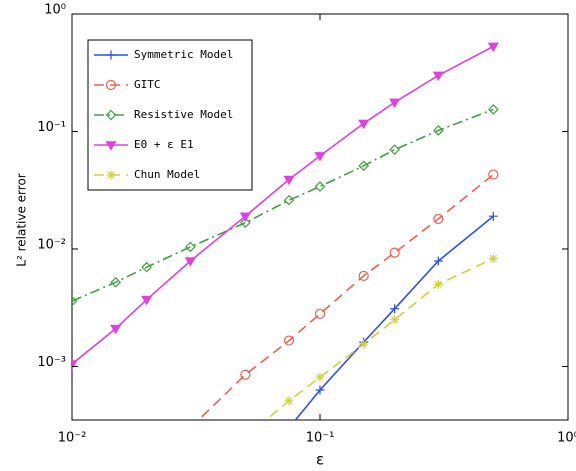 The width and height of the screenshot is (576, 471). Describe the element at coordinates (55, 10) in the screenshot. I see `y-tick-label: 10⁰` at that location.